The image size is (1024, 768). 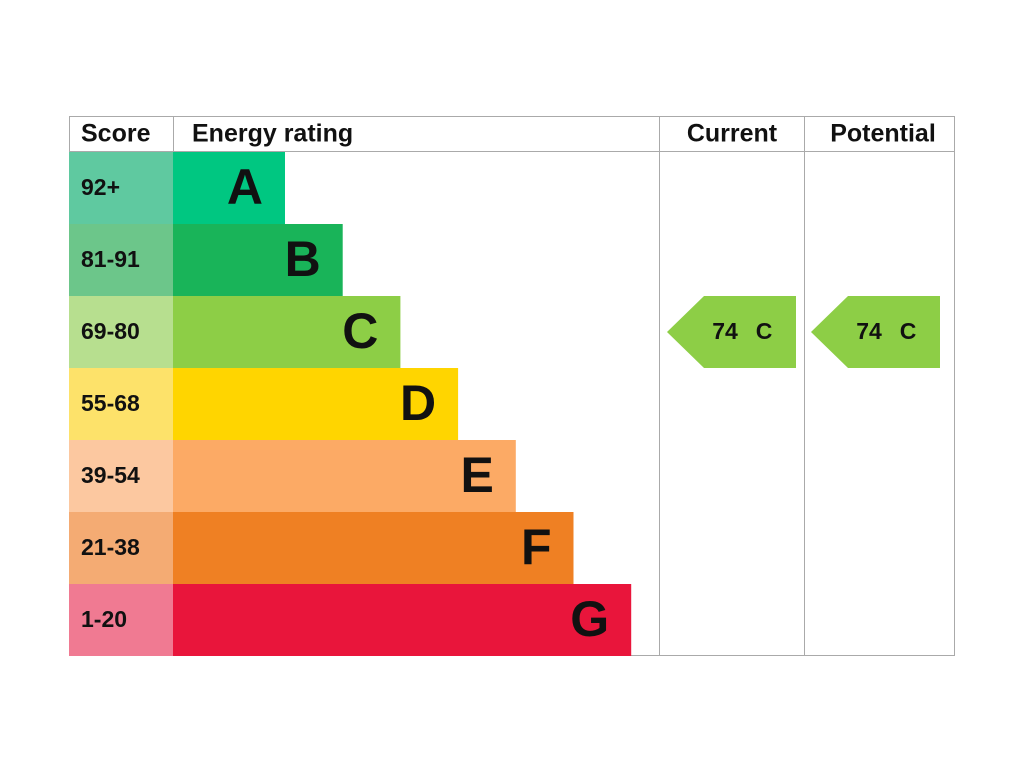 What do you see at coordinates (245, 187) in the screenshot?
I see `rating-letter: A` at bounding box center [245, 187].